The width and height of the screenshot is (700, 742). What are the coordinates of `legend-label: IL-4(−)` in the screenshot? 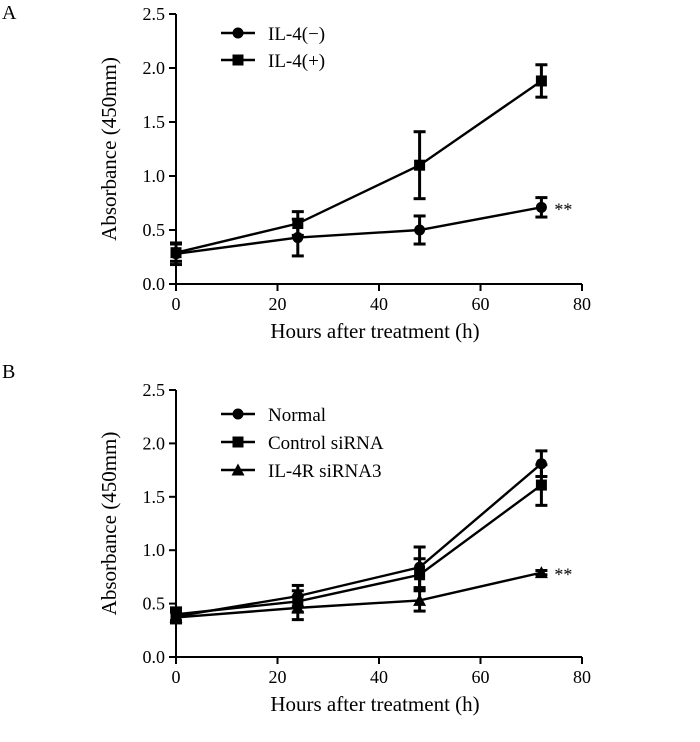 It's located at (296, 34).